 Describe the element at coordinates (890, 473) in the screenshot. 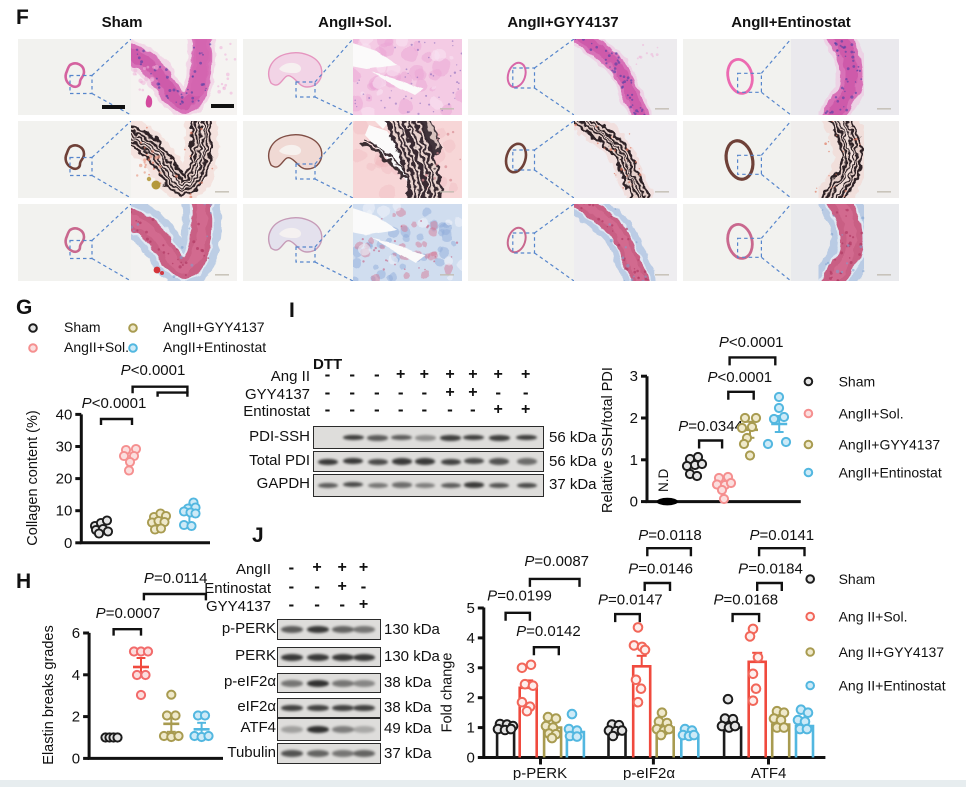

I see `svg-text: AngII+Entinostat` at that location.